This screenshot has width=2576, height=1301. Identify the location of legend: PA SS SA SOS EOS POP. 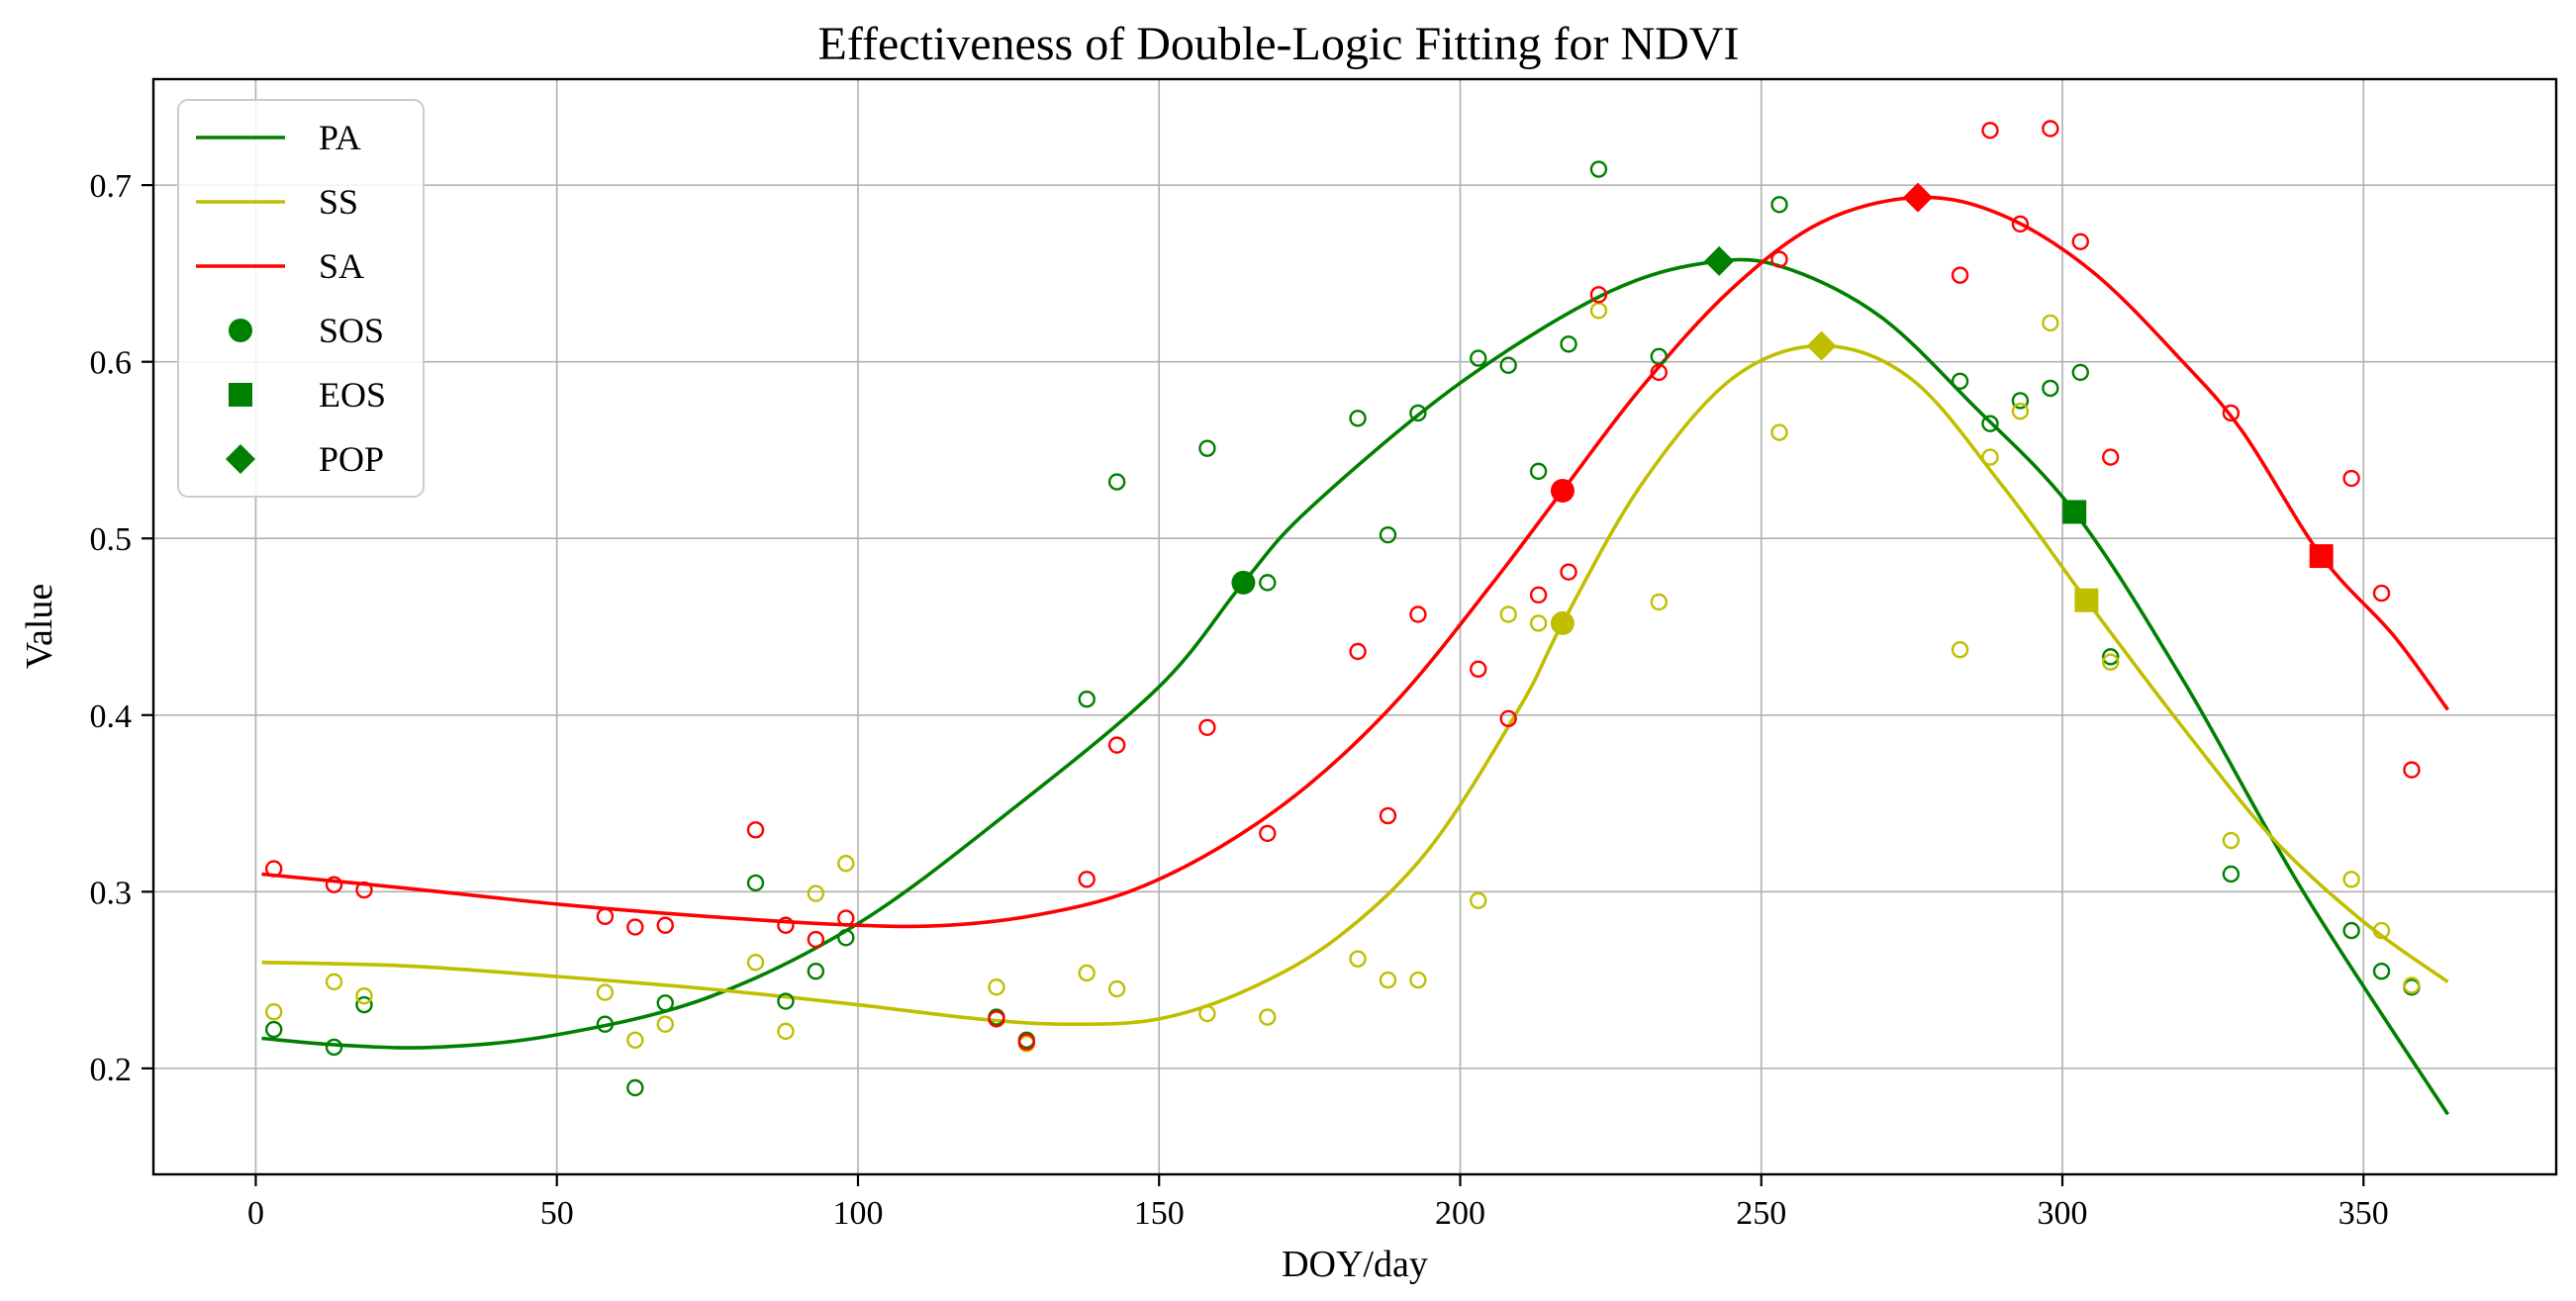
(301, 298).